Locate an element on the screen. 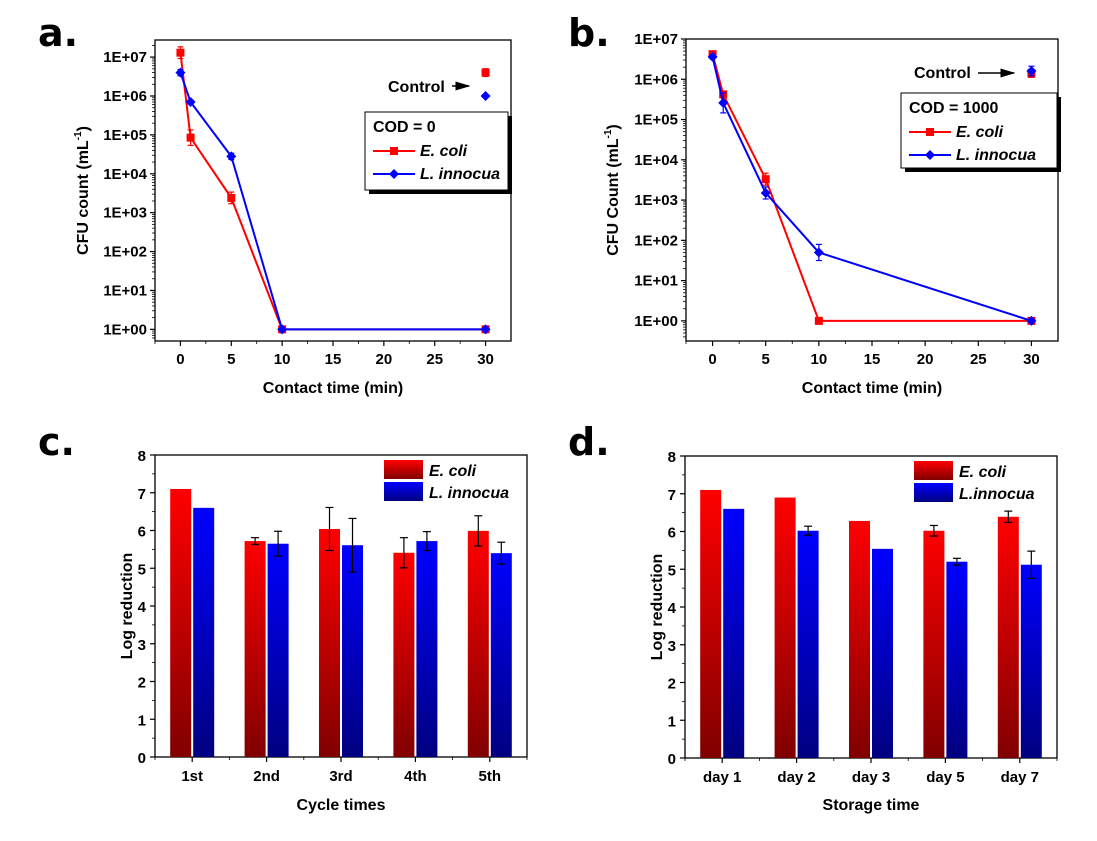  y-tick-label: 0 is located at coordinates (672, 759).